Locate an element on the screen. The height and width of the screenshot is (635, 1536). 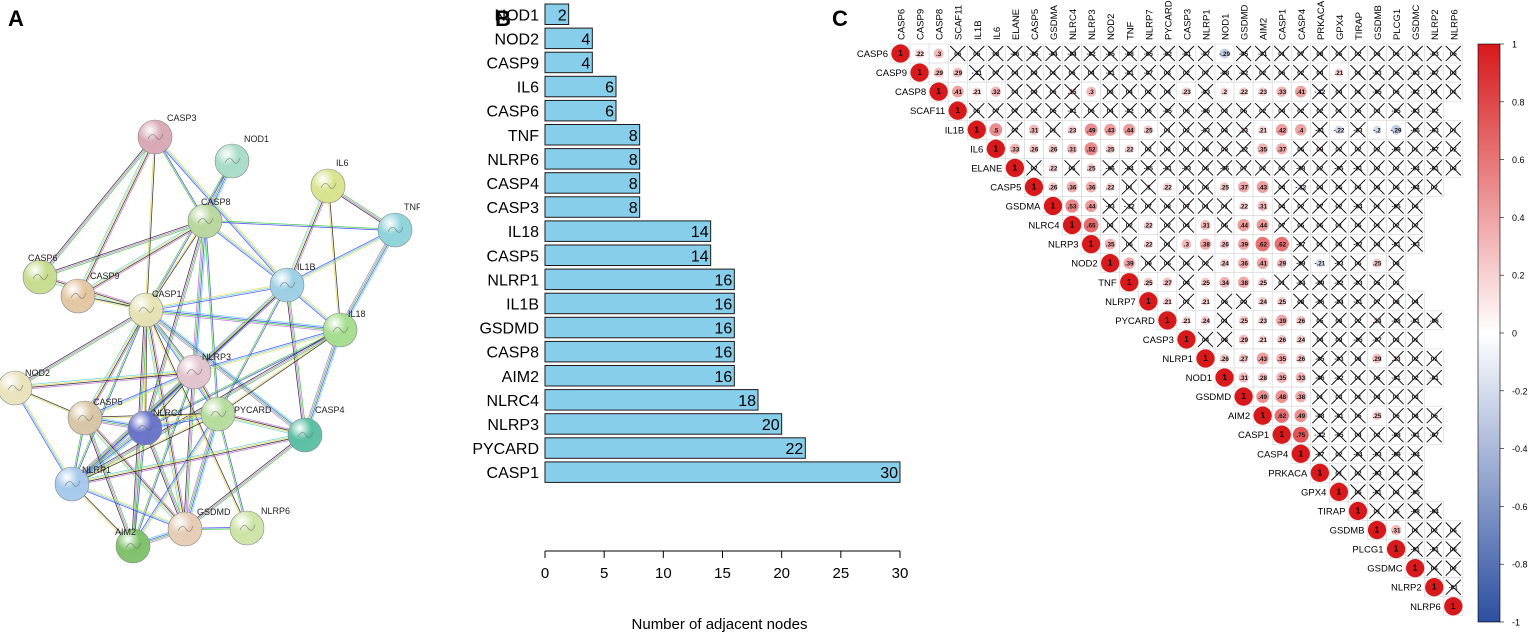
heatmap-cell: 06 is located at coordinates (1281, 72).